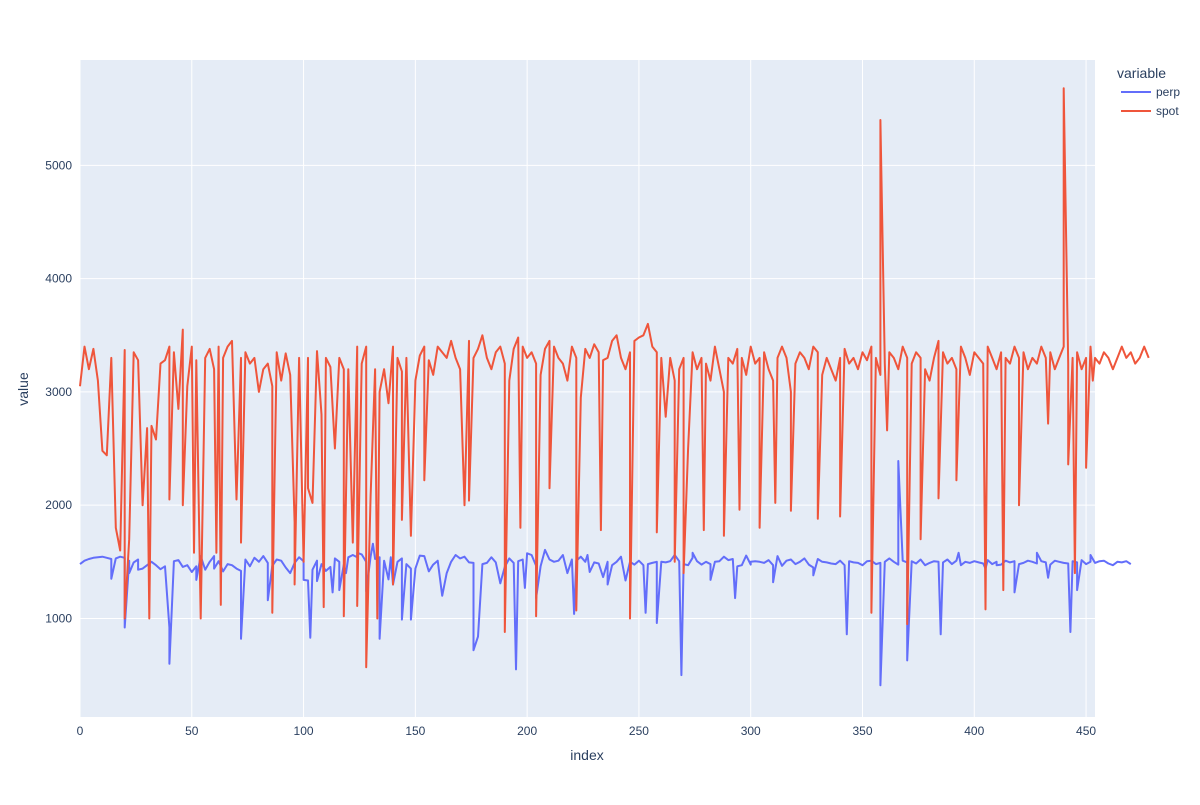 This screenshot has width=1200, height=805. I want to click on legend-items: perp spot, so click(1150, 101).